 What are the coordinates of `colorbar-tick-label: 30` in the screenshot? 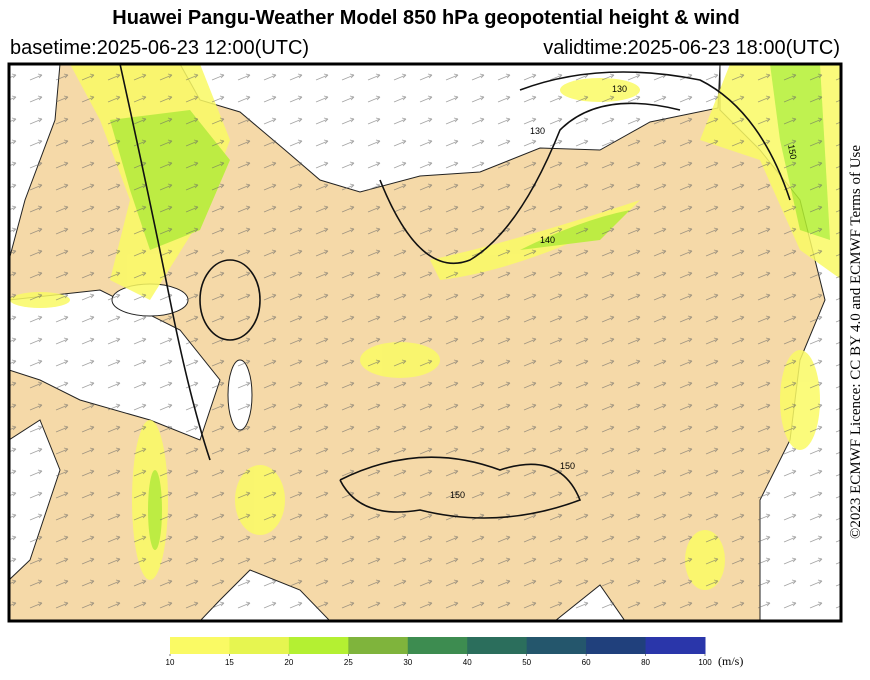 It's located at (407, 662).